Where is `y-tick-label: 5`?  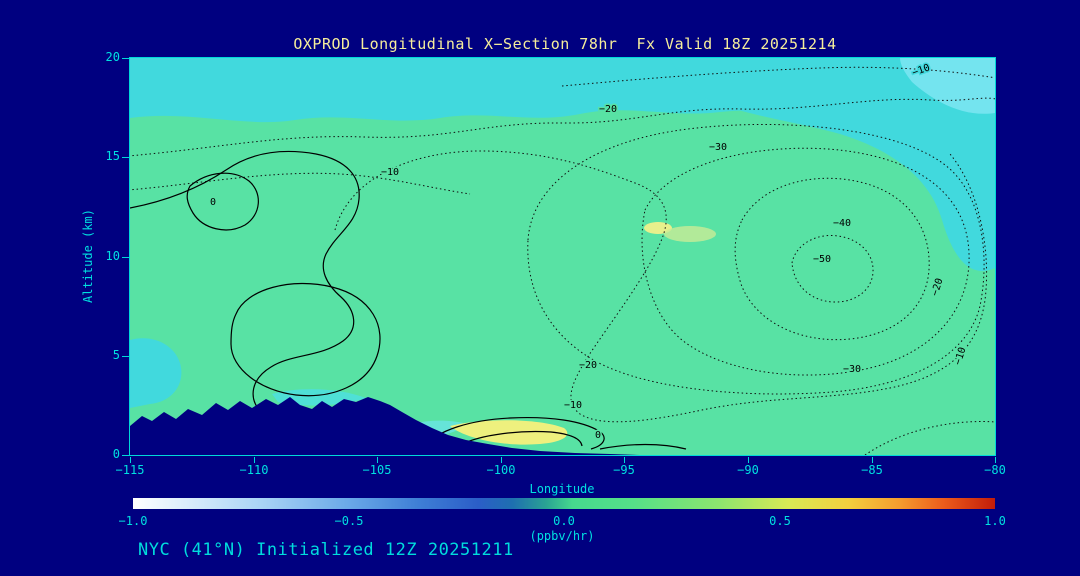 y-tick-label: 5 is located at coordinates (116, 355).